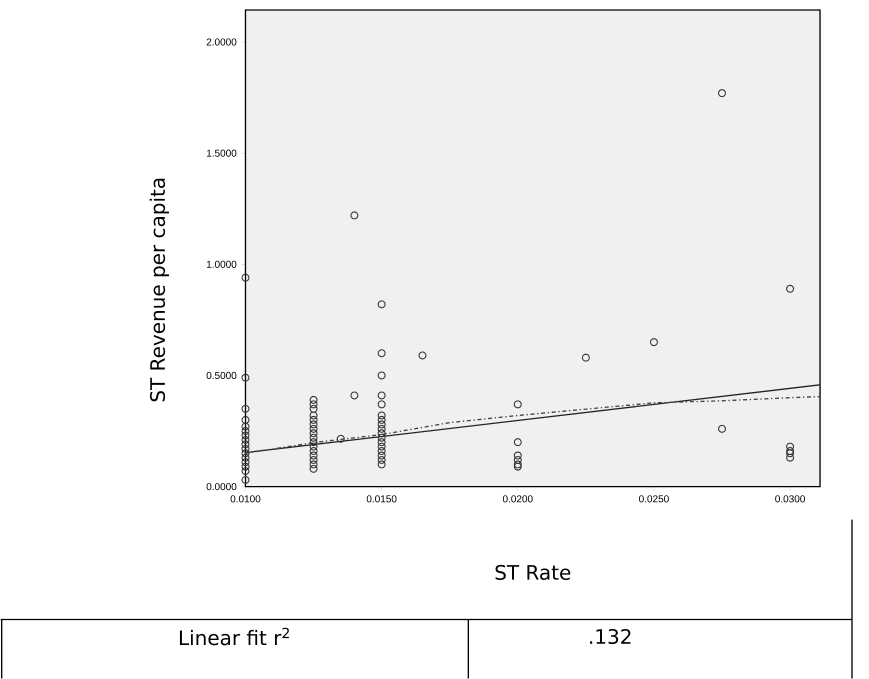  What do you see at coordinates (159, 290) in the screenshot?
I see `y-axis-title: ST Revenue per capita` at bounding box center [159, 290].